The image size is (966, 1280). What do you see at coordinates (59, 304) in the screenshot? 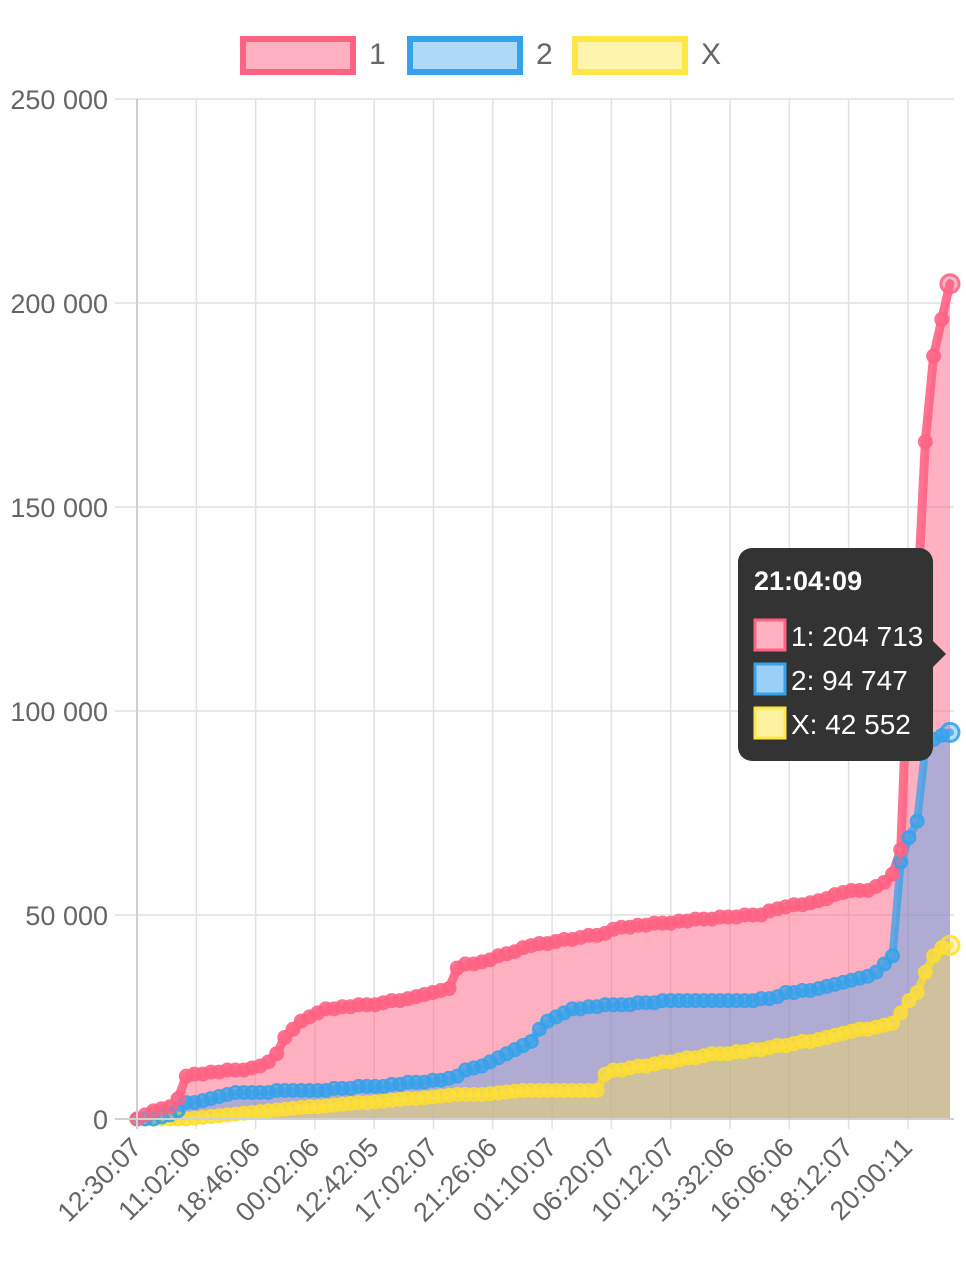
I see `y-tick-label: 200 000` at bounding box center [59, 304].